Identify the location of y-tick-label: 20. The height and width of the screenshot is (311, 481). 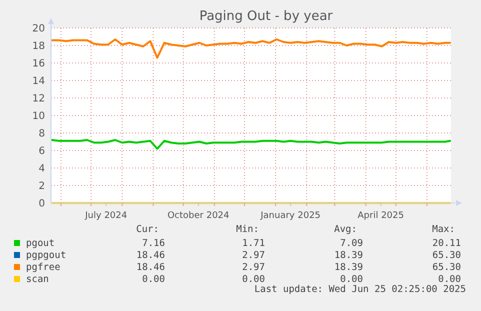
(38, 29).